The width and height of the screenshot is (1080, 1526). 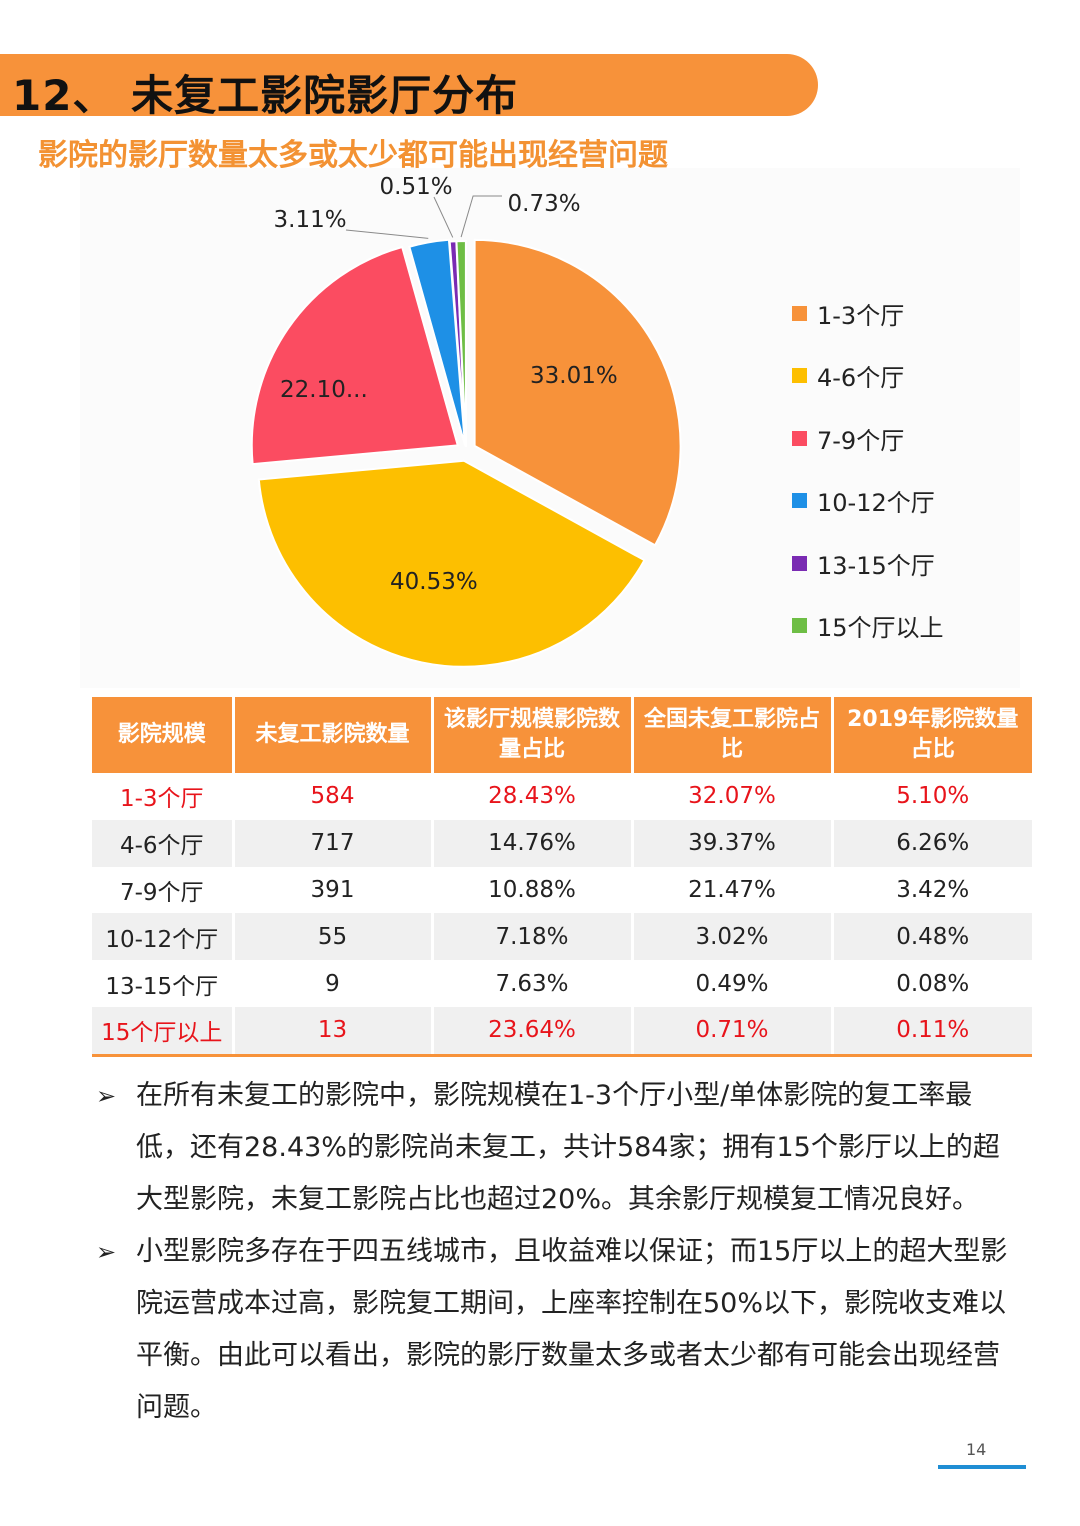 What do you see at coordinates (163, 796) in the screenshot?
I see `table-cell: 1-3个厅` at bounding box center [163, 796].